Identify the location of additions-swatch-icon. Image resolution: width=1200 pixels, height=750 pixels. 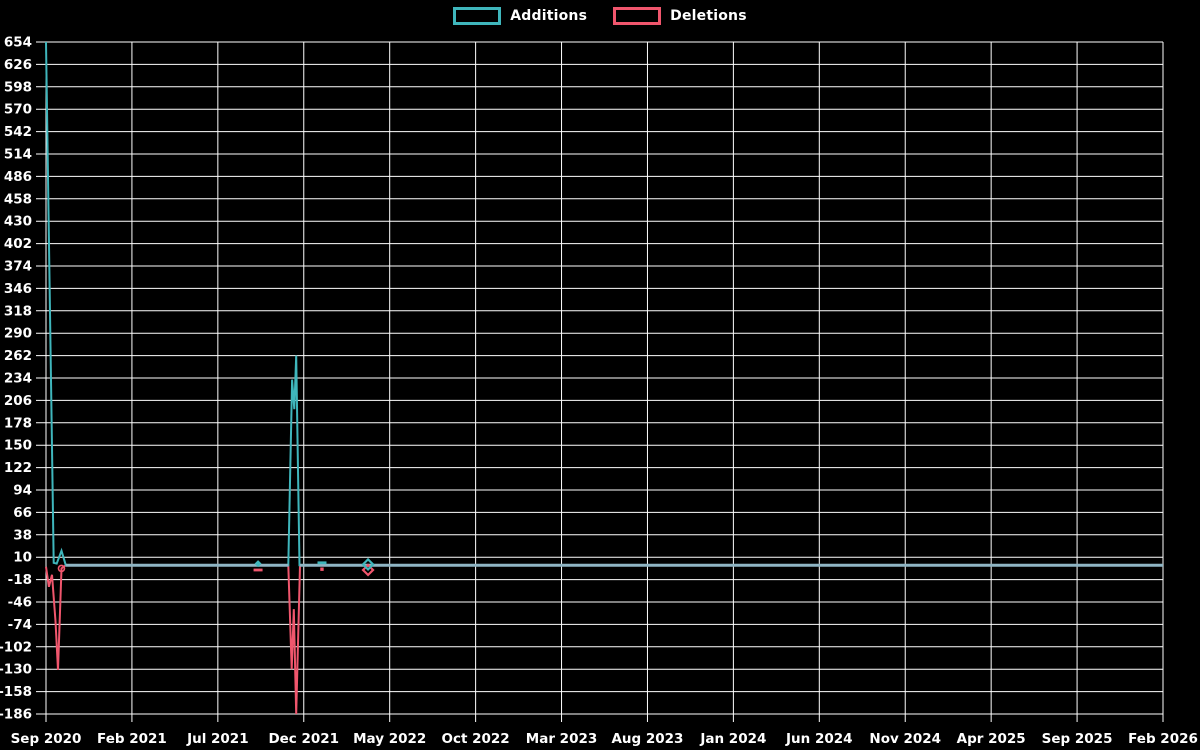
(477, 16).